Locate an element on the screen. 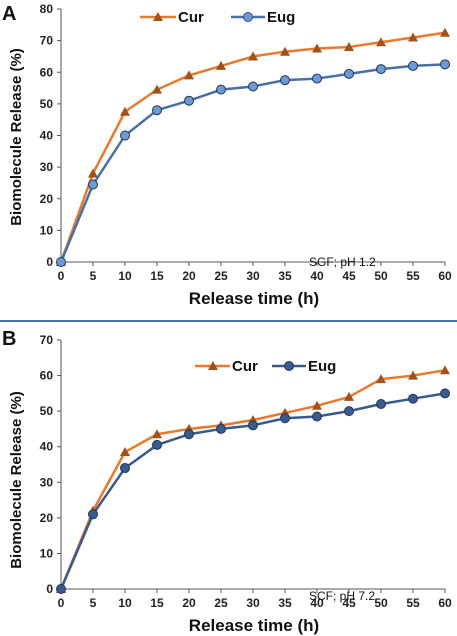  y-tick-label: 70 is located at coordinates (47, 41).